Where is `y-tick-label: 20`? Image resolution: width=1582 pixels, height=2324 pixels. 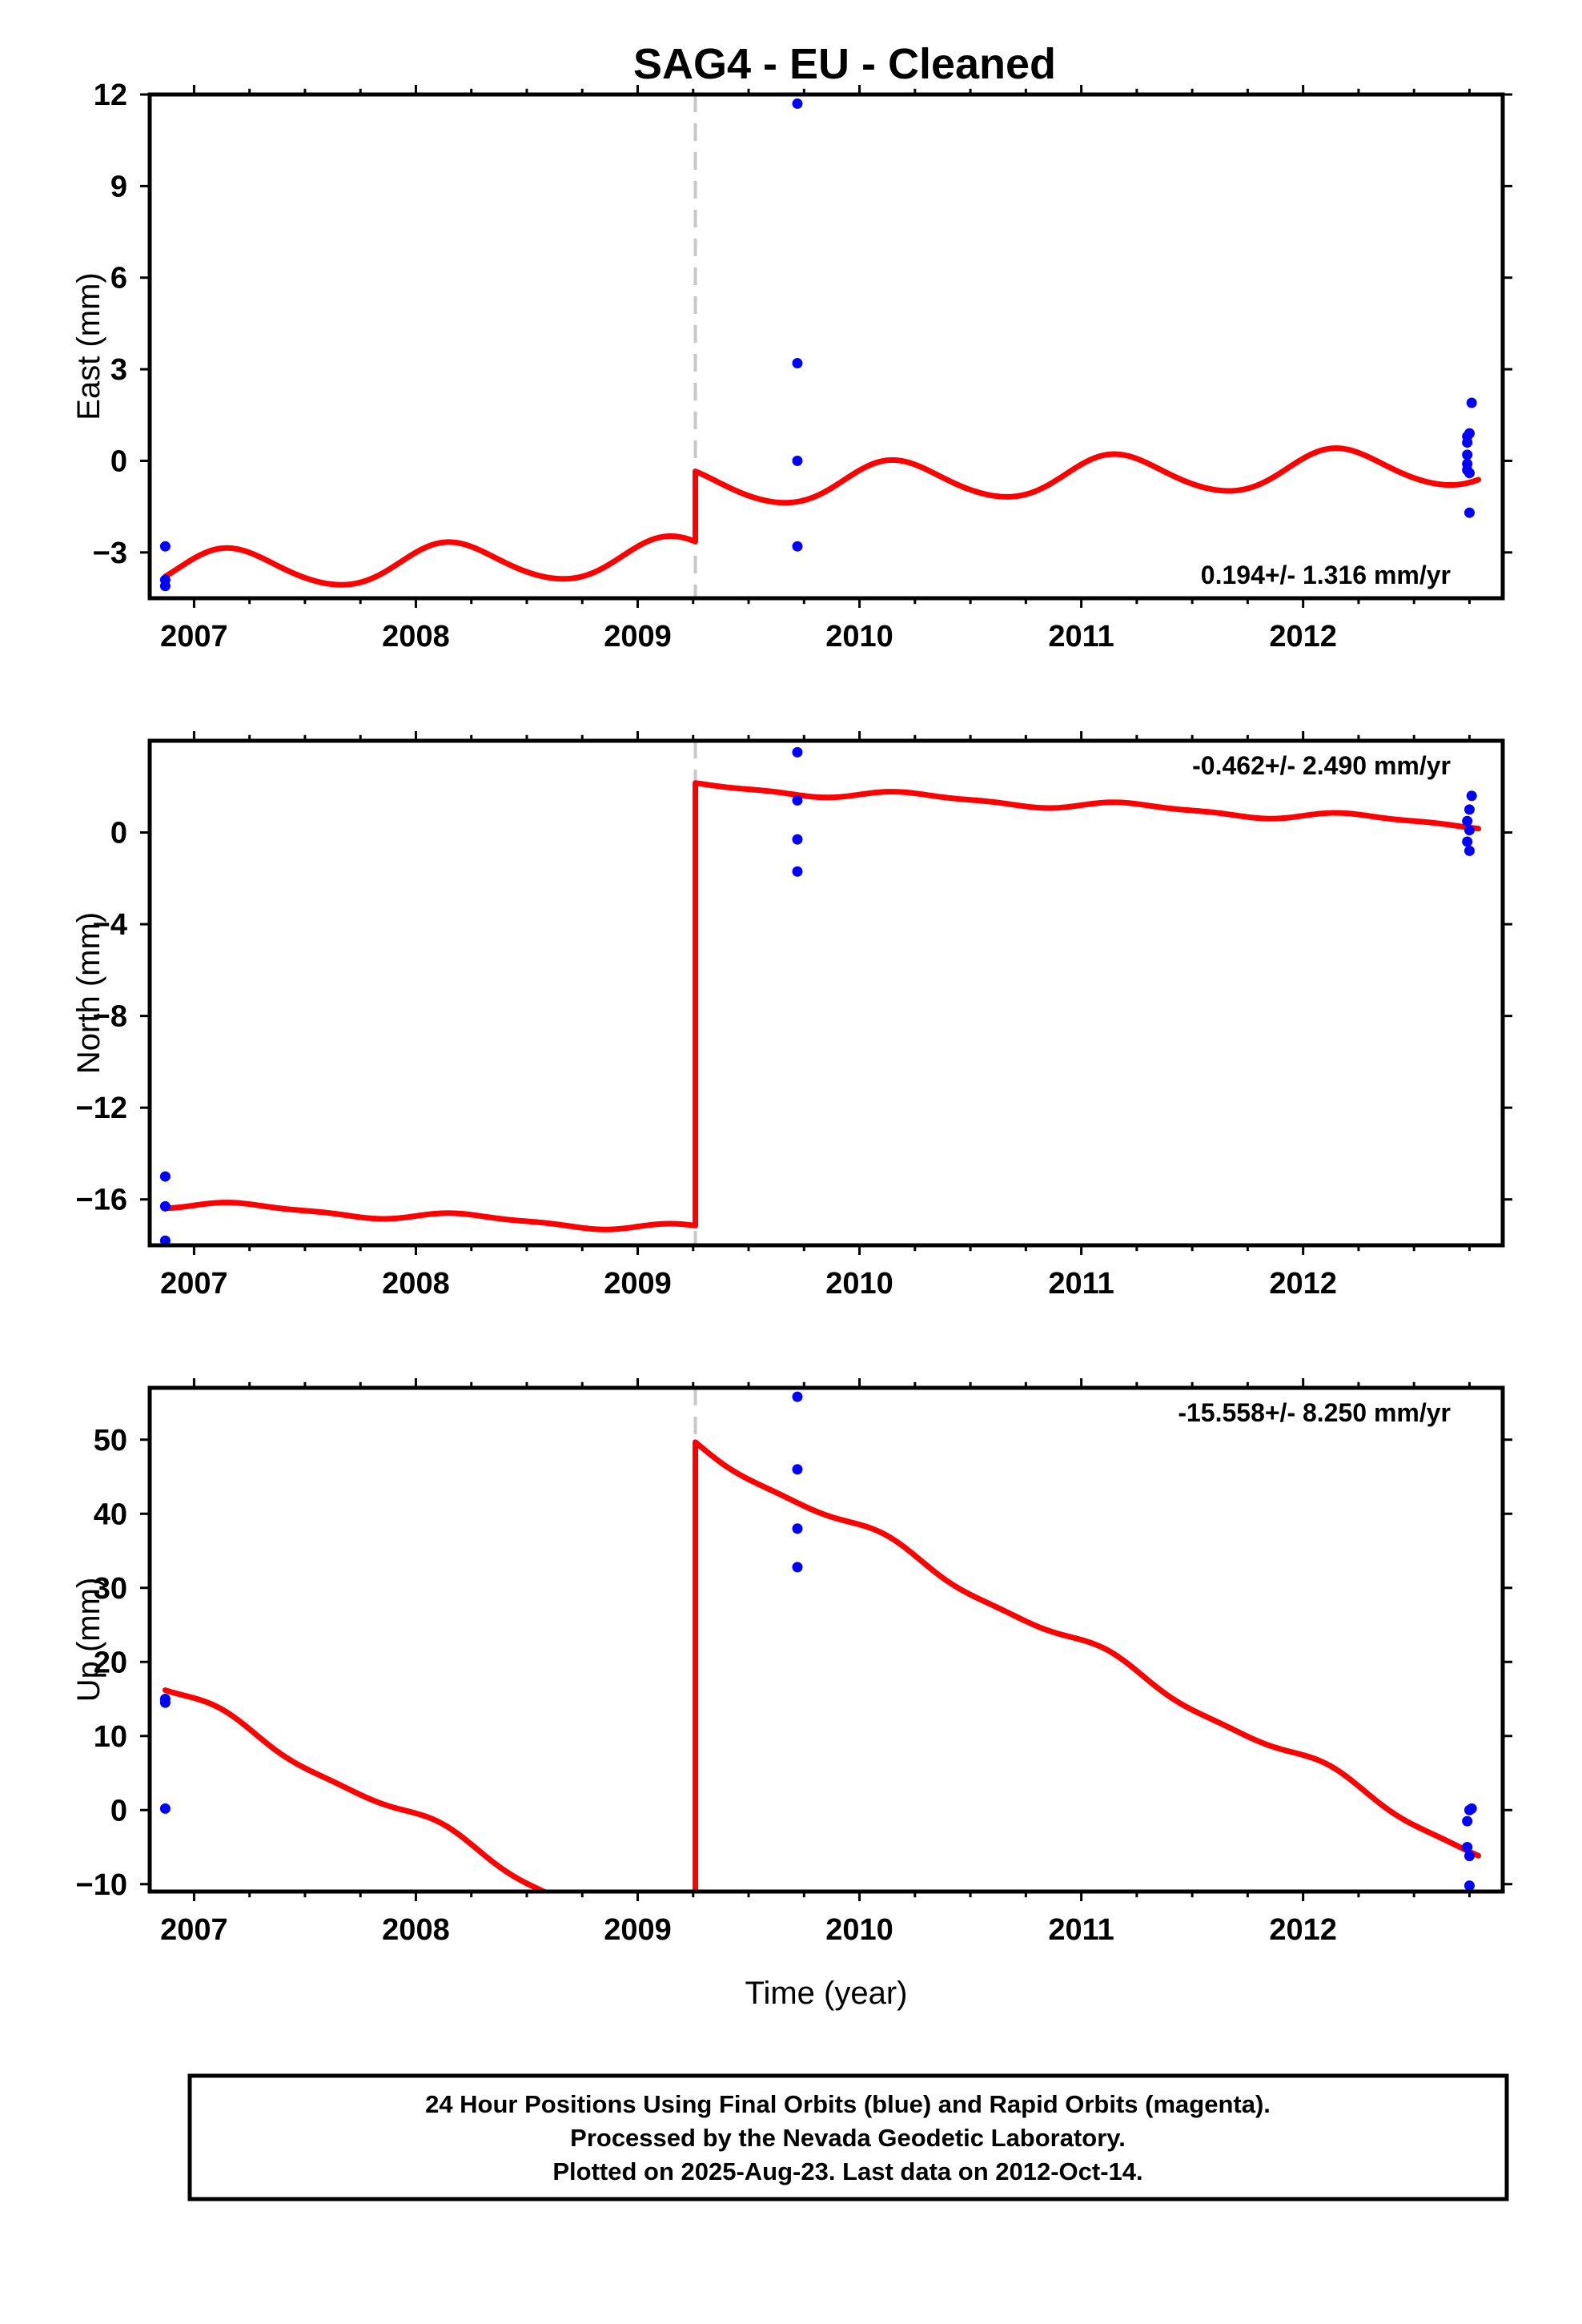
y-tick-label: 20 is located at coordinates (111, 1662).